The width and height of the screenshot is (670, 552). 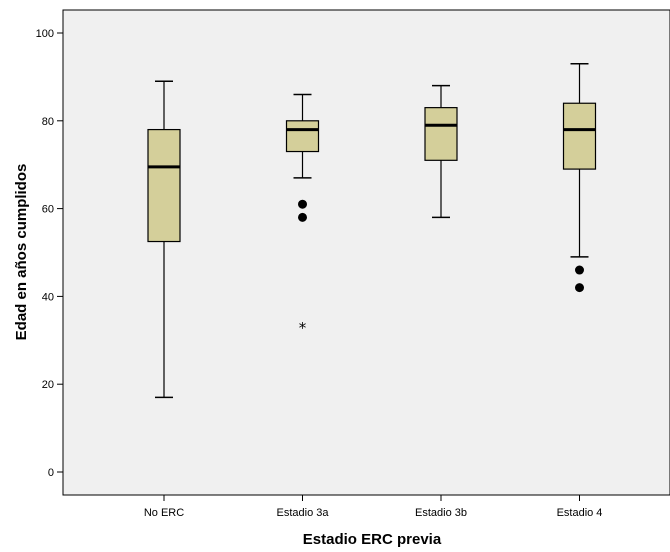 I want to click on y-tick-label: 0, so click(x=51, y=473).